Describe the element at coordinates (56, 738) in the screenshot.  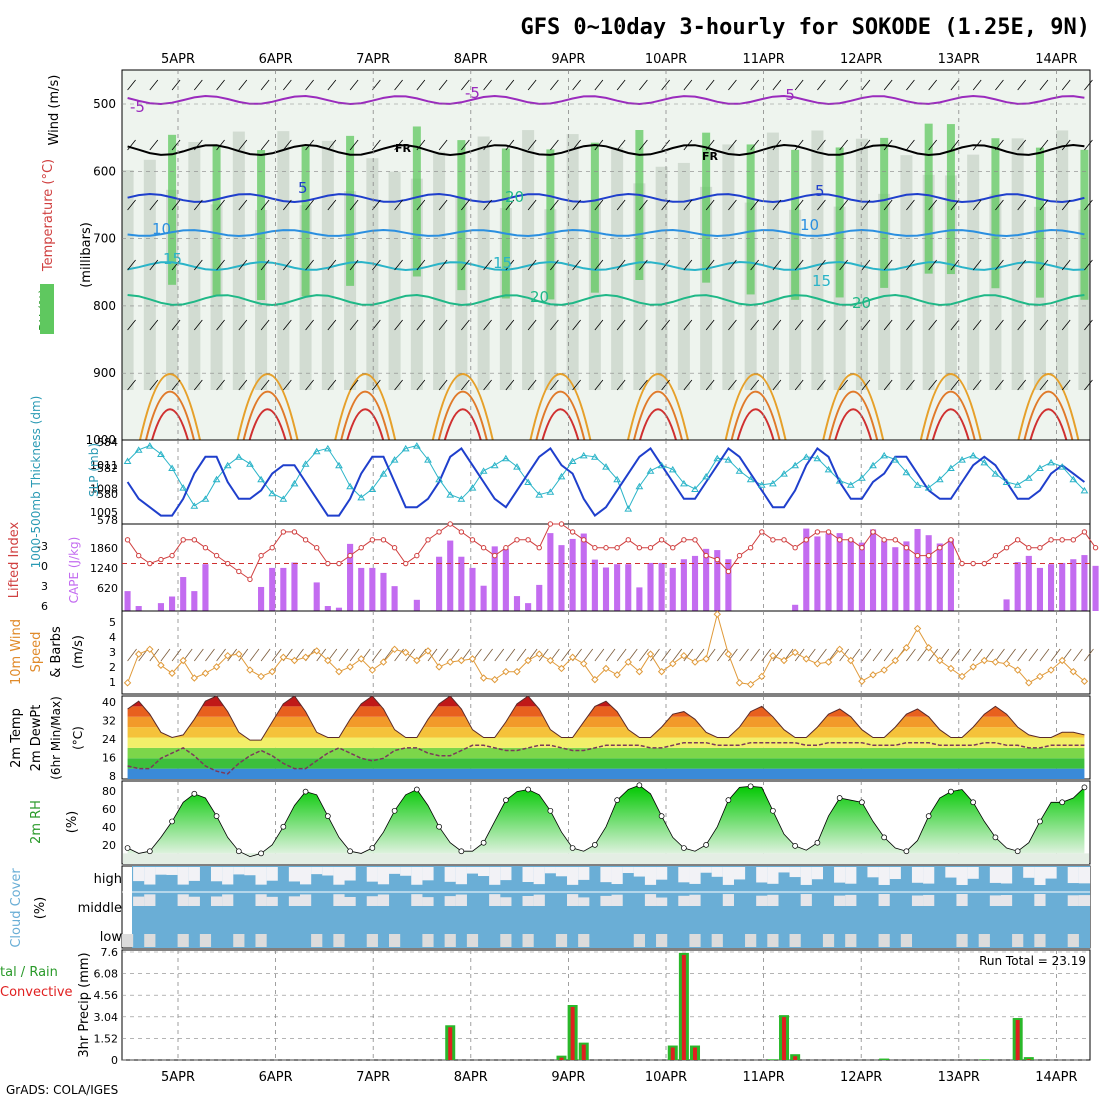
I see `temp2m-ylabel-3: (6hr Min/Max)` at that location.